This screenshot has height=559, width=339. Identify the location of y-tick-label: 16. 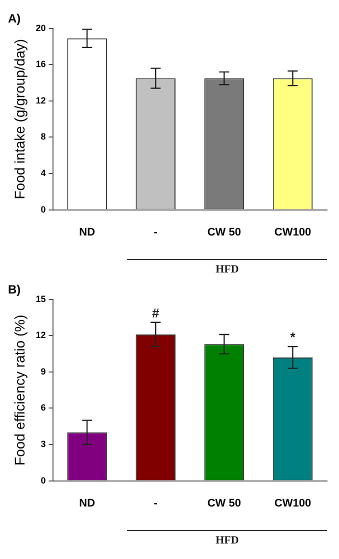
(41, 64).